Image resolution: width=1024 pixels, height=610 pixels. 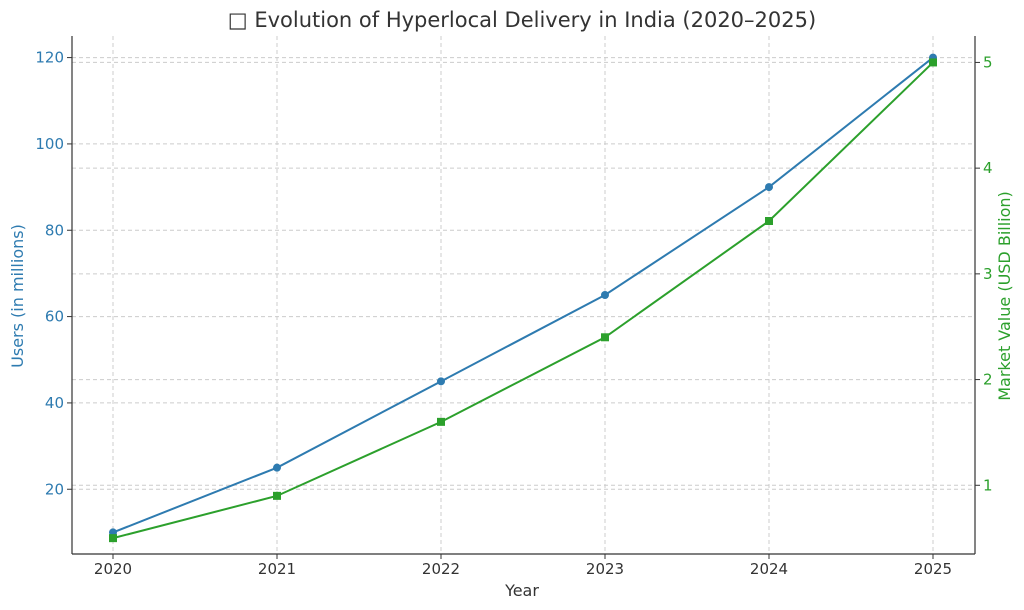 What do you see at coordinates (605, 569) in the screenshot?
I see `x-tick-label: 2023` at bounding box center [605, 569].